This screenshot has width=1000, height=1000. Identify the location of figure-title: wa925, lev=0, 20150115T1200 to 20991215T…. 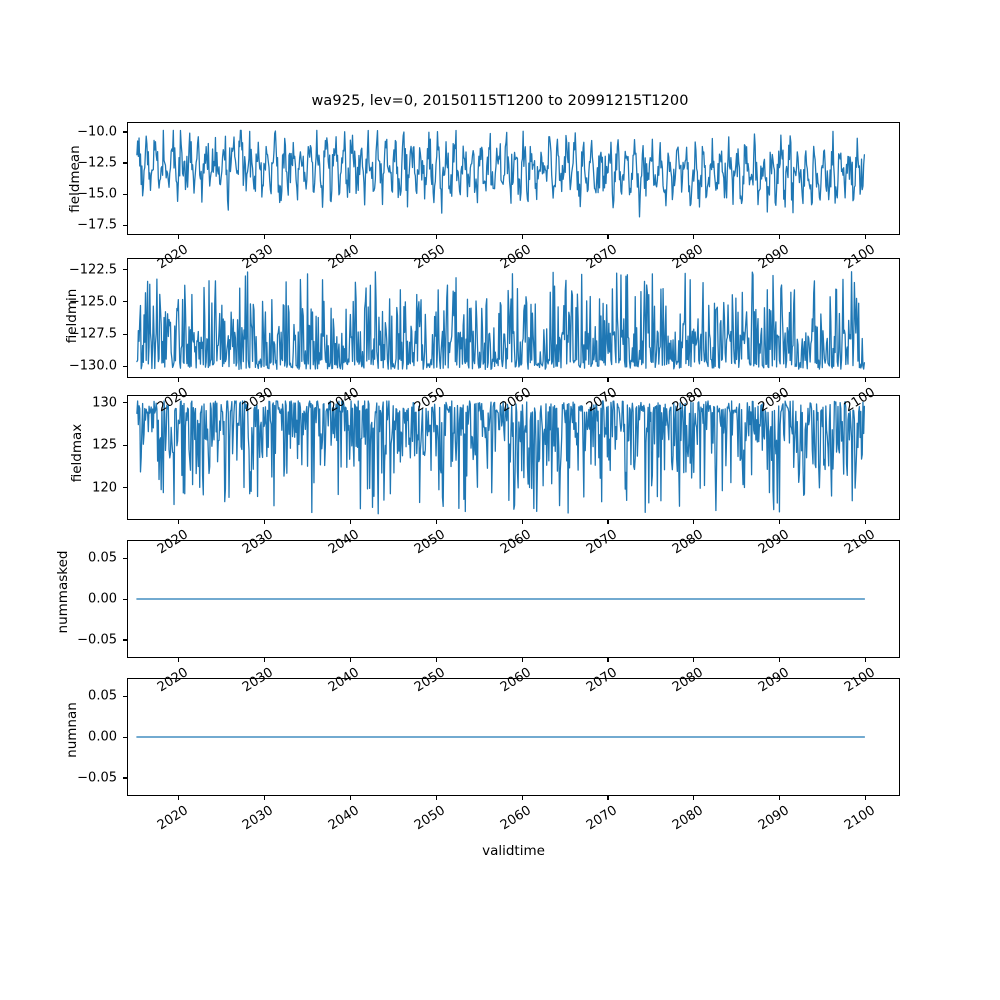
(500, 101).